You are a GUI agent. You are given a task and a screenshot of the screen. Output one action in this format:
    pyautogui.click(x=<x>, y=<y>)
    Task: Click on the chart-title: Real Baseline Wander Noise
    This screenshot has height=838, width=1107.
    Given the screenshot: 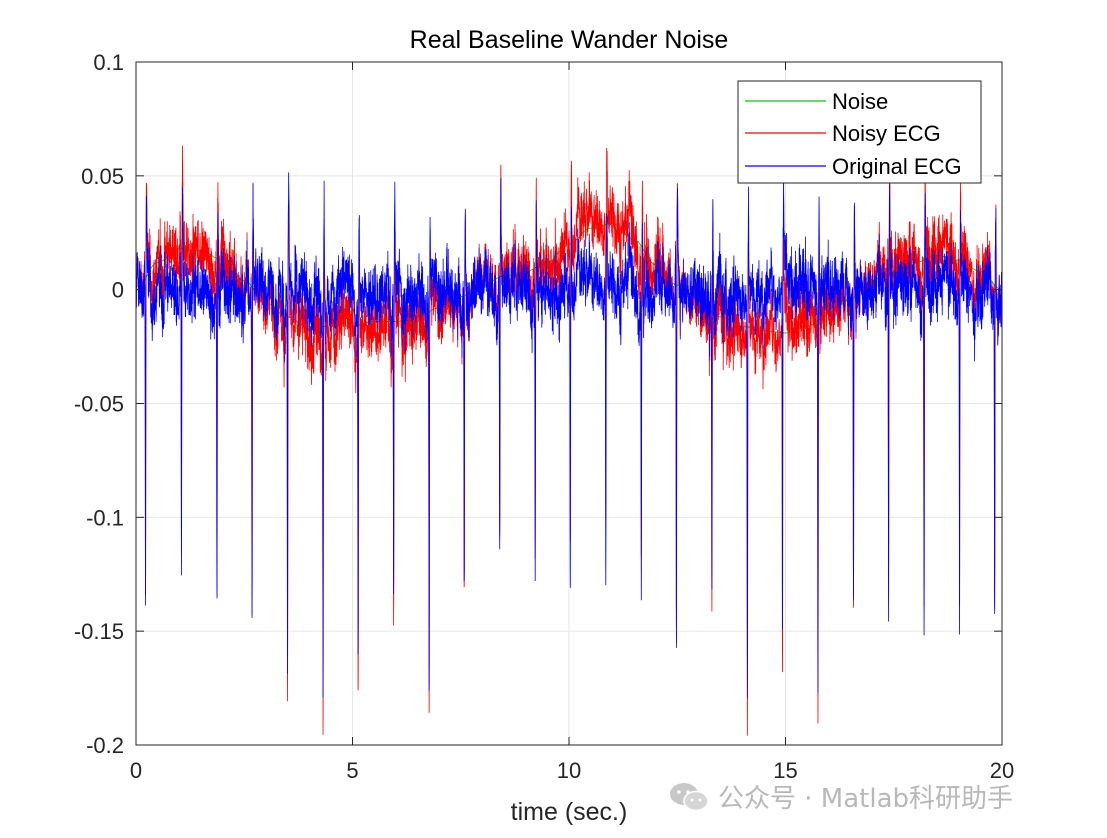 What is the action you would take?
    pyautogui.click(x=569, y=40)
    